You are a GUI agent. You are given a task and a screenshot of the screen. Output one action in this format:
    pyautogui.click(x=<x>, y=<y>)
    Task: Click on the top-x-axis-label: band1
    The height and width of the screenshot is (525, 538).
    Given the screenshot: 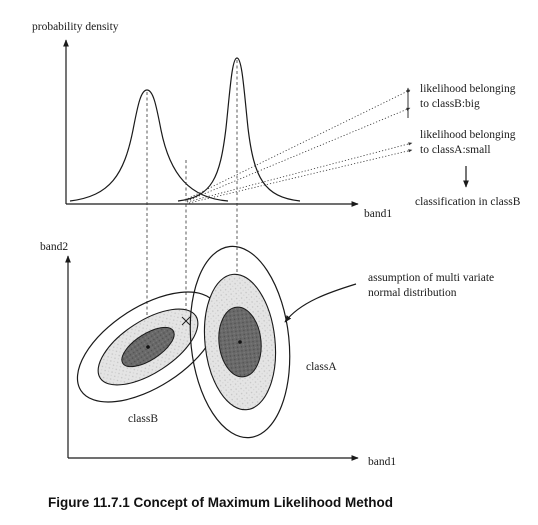 What is the action you would take?
    pyautogui.click(x=378, y=214)
    